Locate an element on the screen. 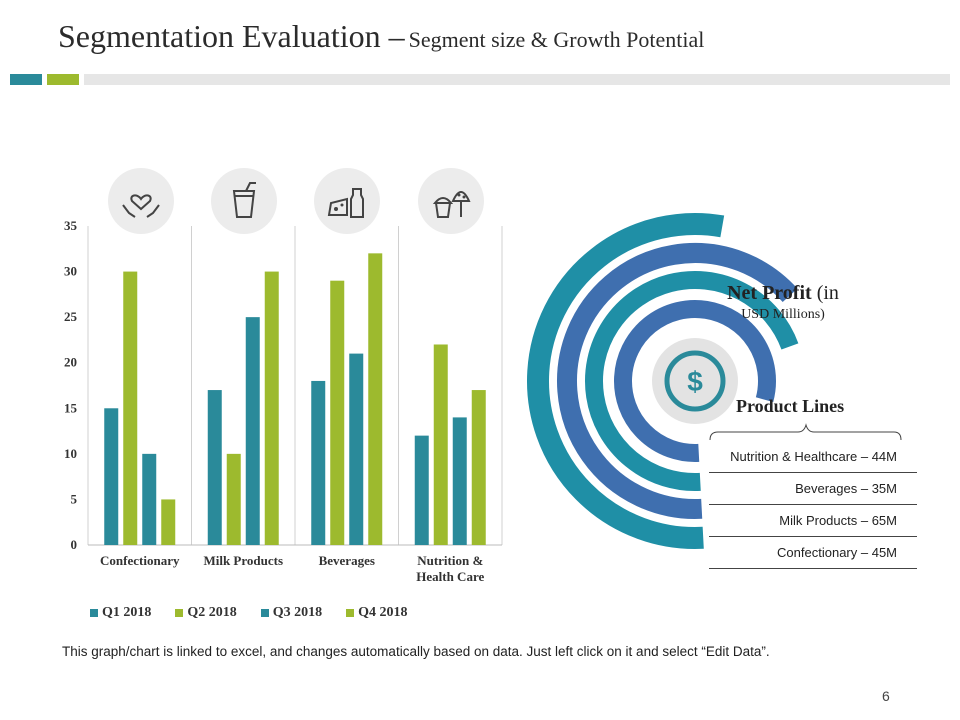 The height and width of the screenshot is (720, 960). legend-swatch-q3 is located at coordinates (264, 613).